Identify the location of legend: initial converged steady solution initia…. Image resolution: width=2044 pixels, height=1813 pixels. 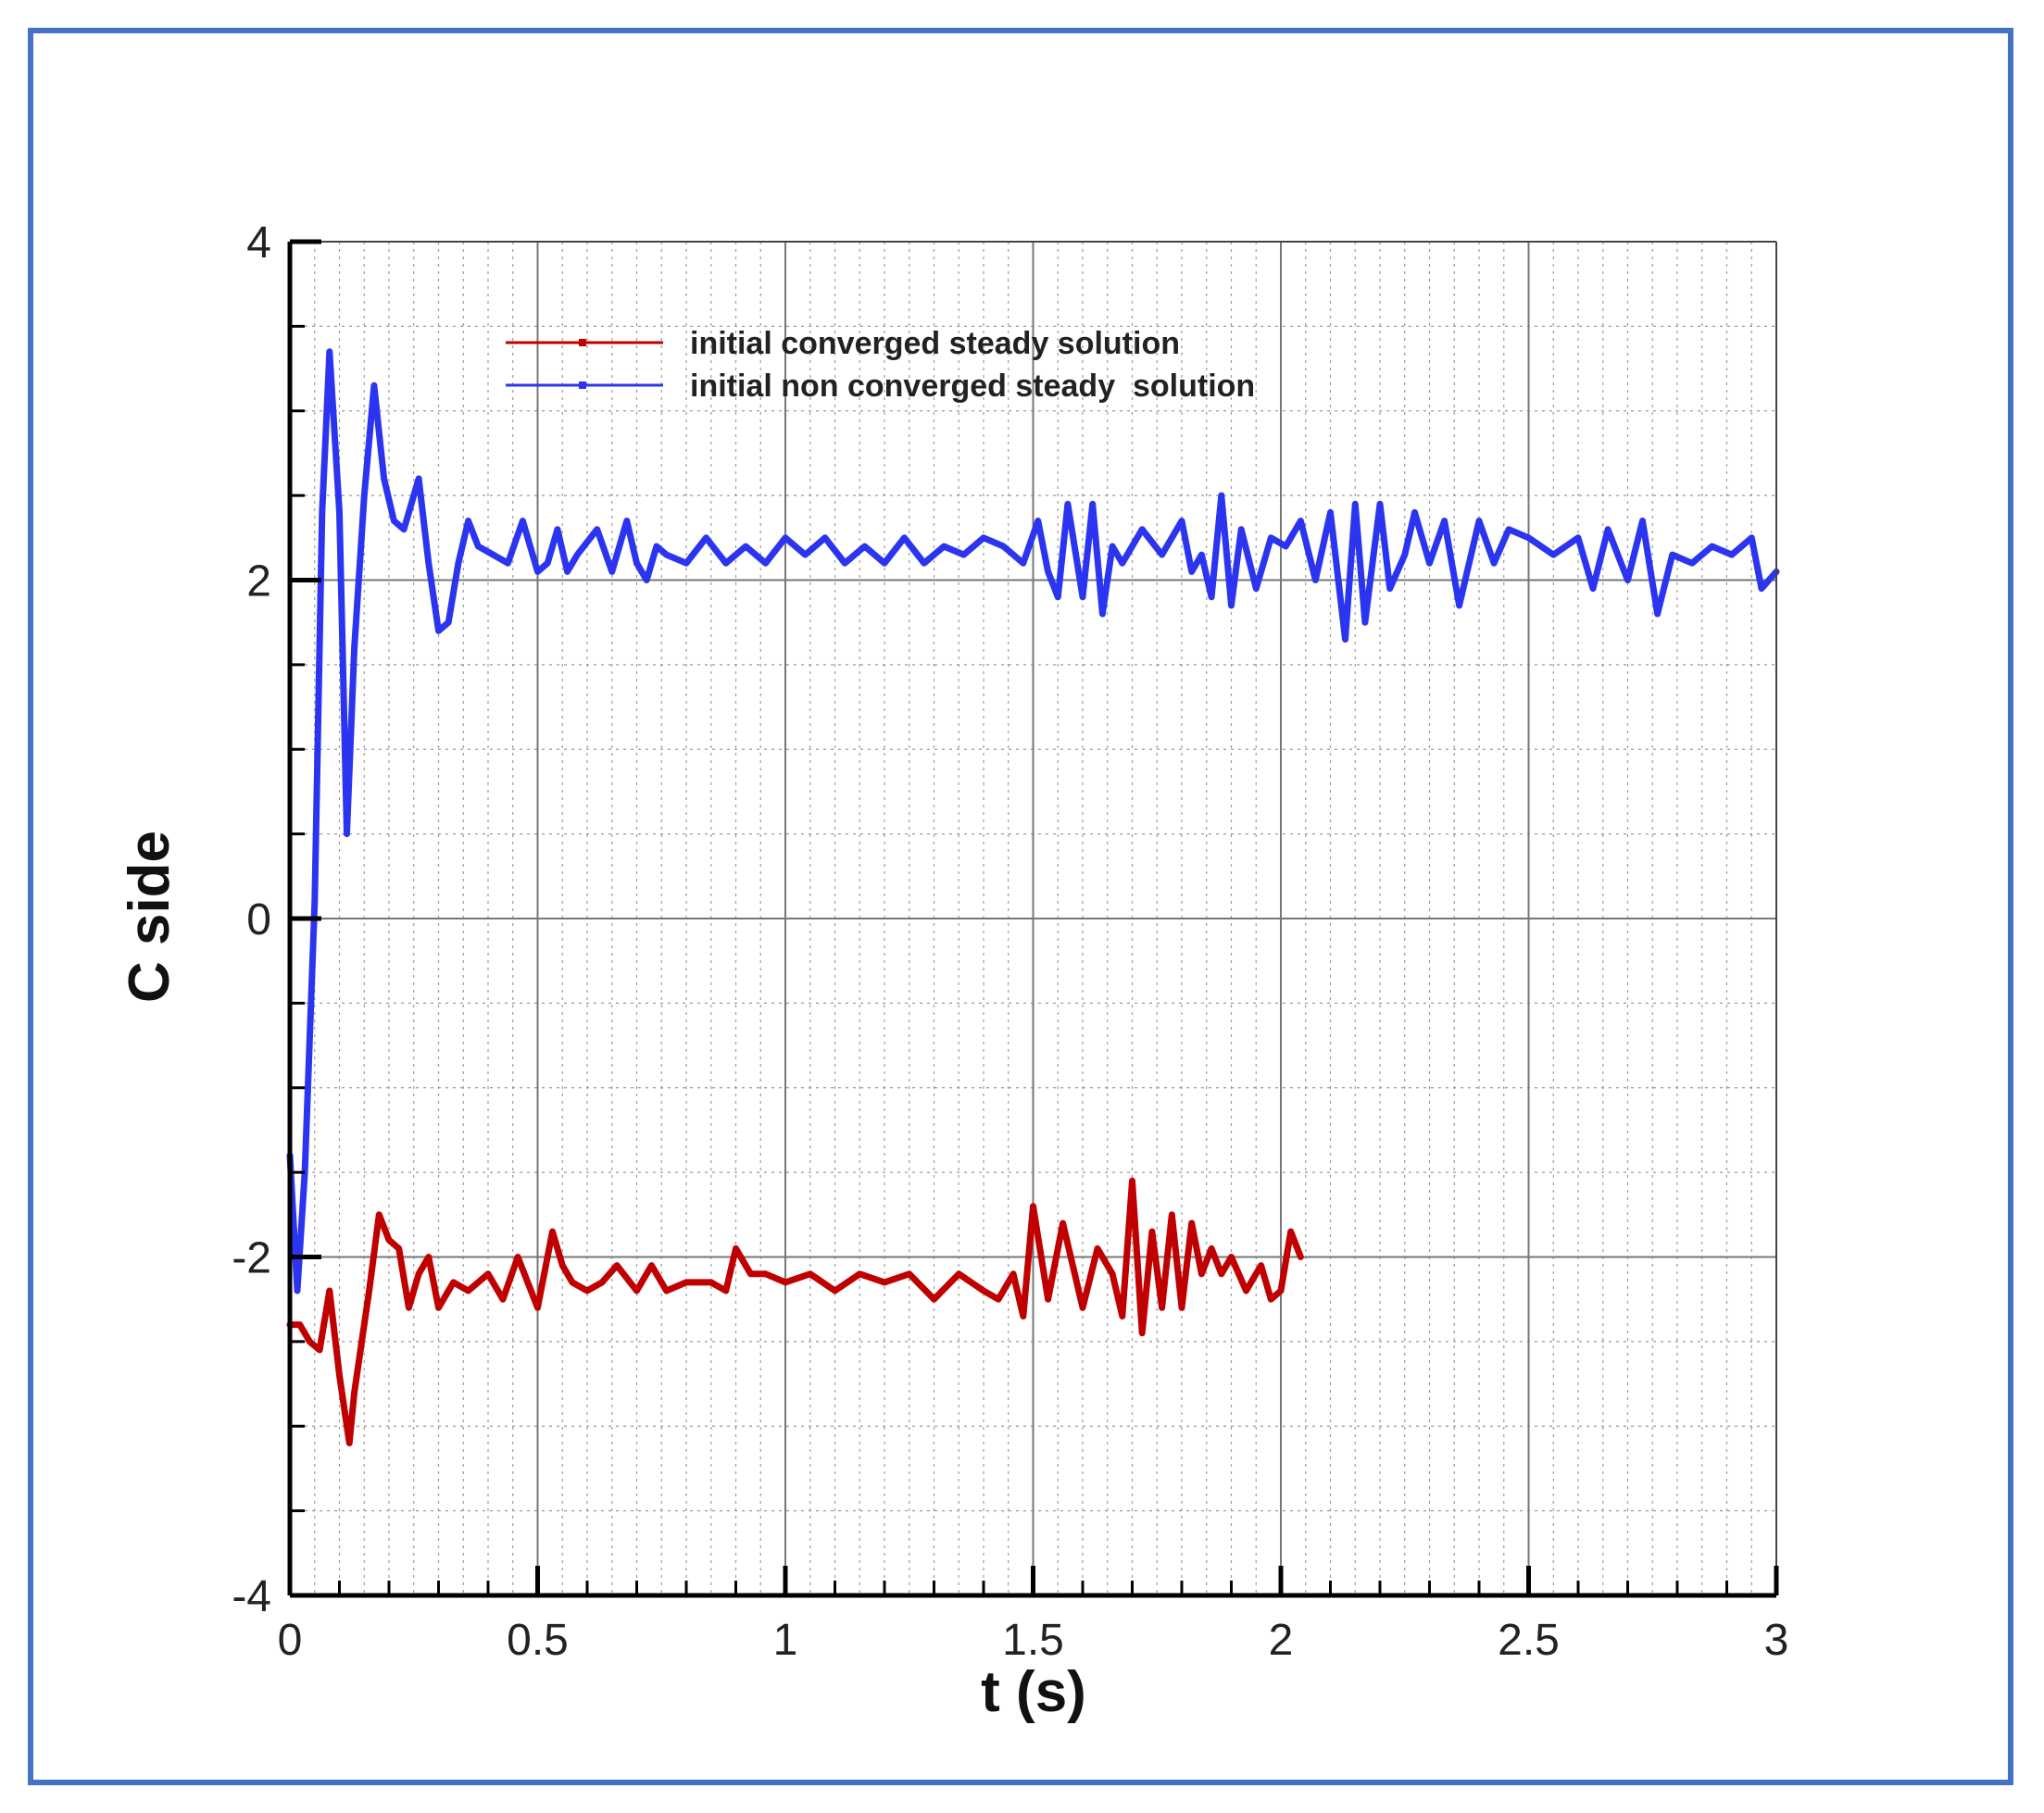
(880, 365).